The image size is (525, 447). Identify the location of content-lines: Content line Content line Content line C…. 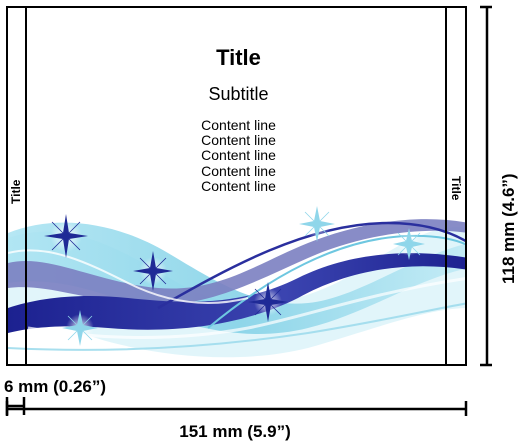
(236, 155).